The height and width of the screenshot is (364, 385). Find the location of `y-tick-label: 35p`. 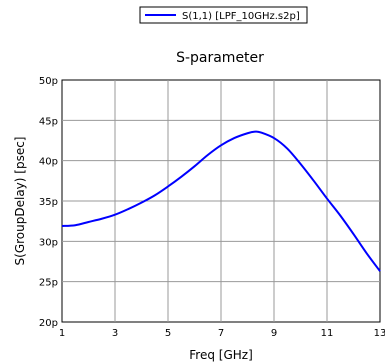

y-tick-label: 35p is located at coordinates (48, 202).